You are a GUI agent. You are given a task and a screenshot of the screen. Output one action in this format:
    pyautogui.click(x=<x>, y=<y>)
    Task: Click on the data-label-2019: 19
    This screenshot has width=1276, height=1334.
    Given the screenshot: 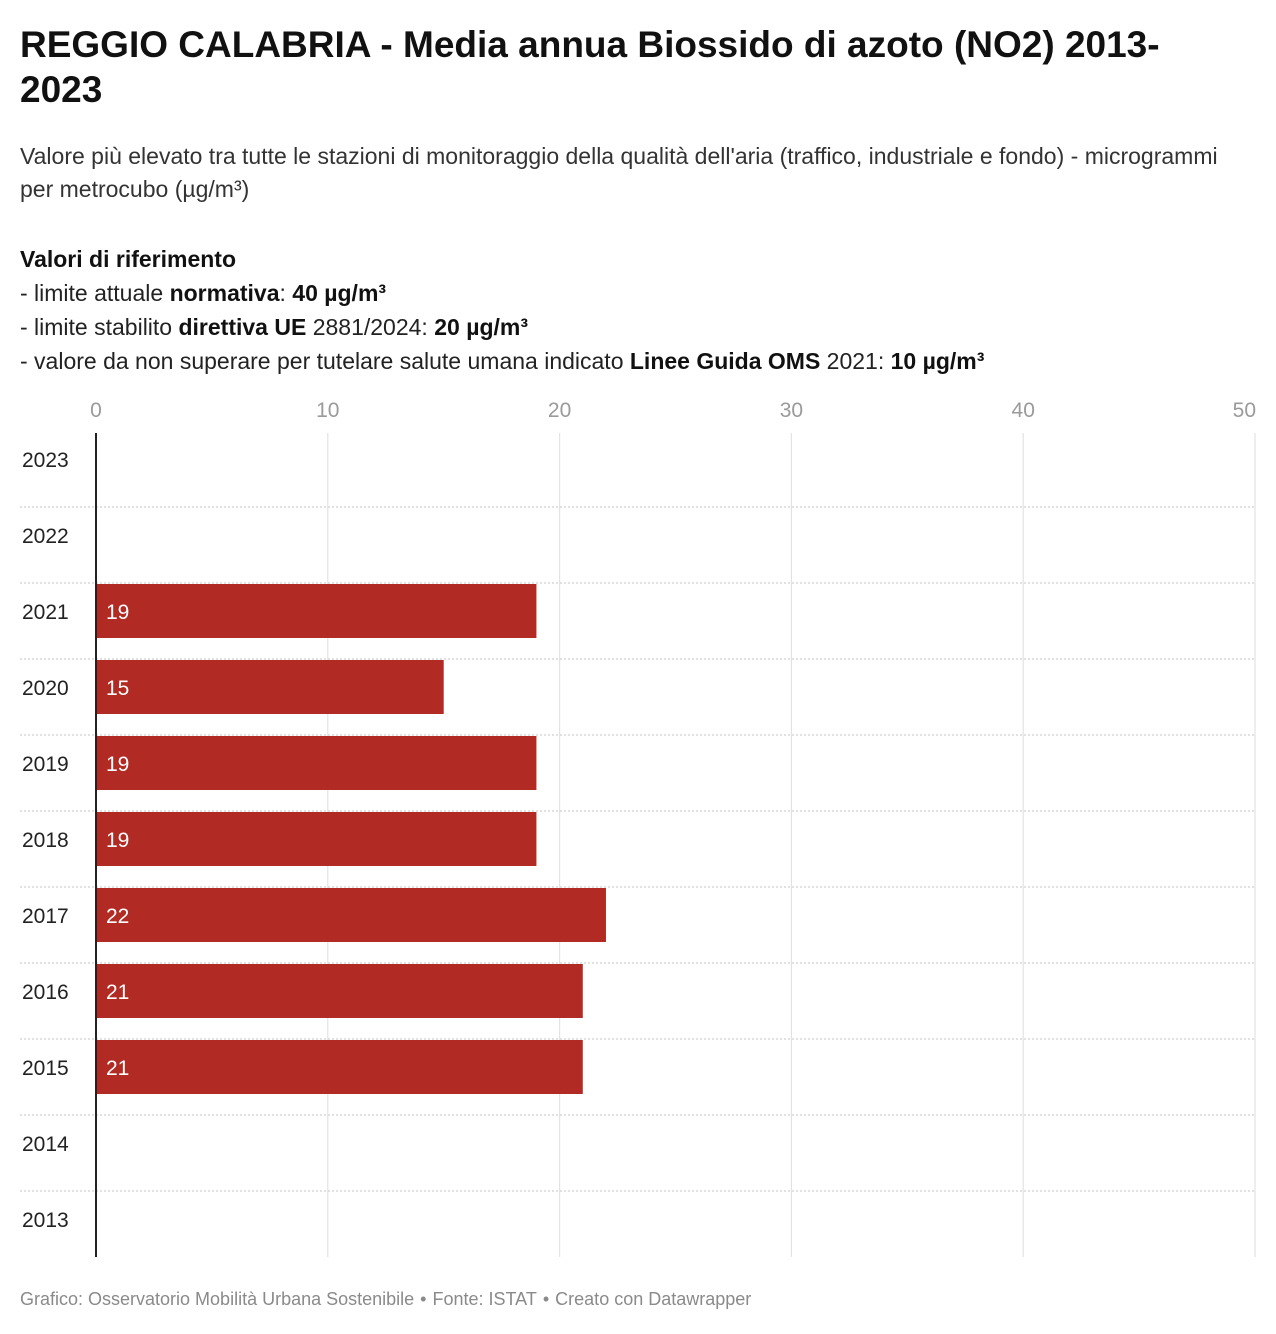 What is the action you would take?
    pyautogui.click(x=117, y=764)
    